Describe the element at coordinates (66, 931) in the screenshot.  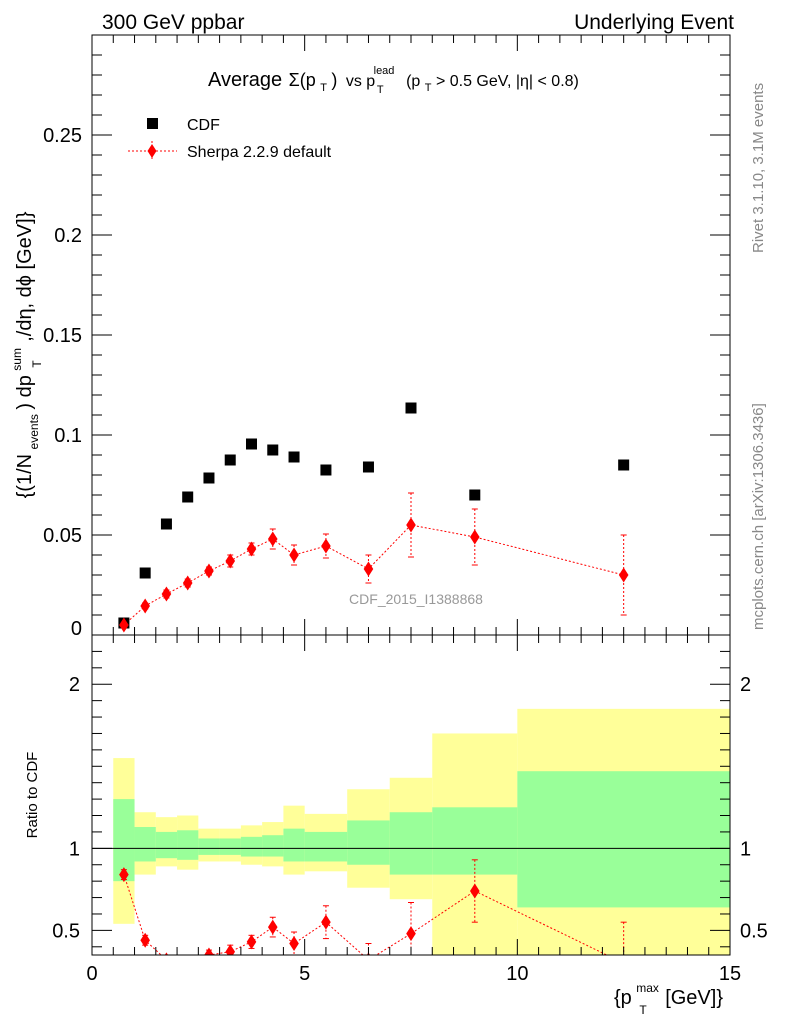
I see `ratio-y-tick-label-left: 0.5` at that location.